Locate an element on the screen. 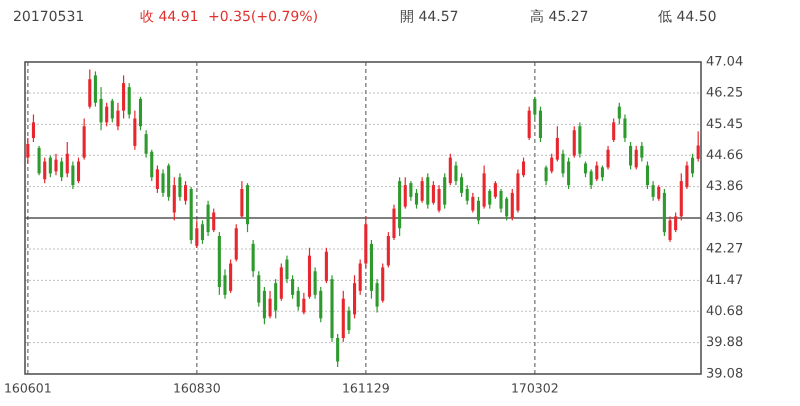 Image resolution: width=800 pixels, height=406 pixels. y-tick-label: 44.66 is located at coordinates (725, 155).